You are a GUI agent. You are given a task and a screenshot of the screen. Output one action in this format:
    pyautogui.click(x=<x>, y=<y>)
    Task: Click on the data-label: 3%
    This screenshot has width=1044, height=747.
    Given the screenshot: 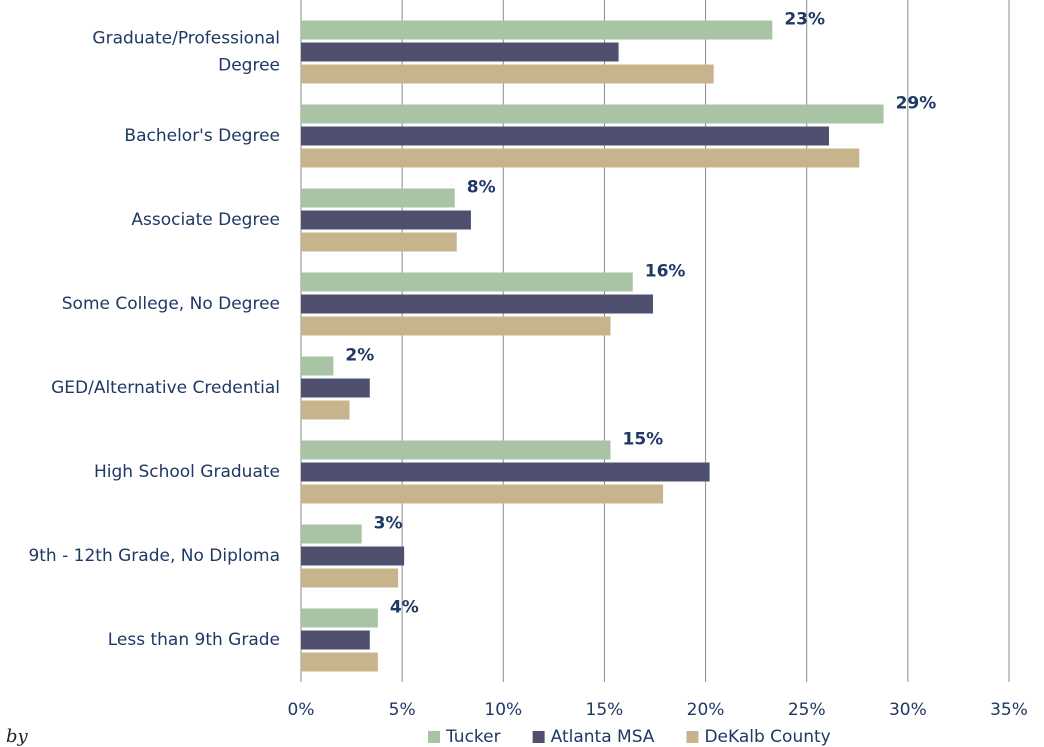 What is the action you would take?
    pyautogui.click(x=388, y=524)
    